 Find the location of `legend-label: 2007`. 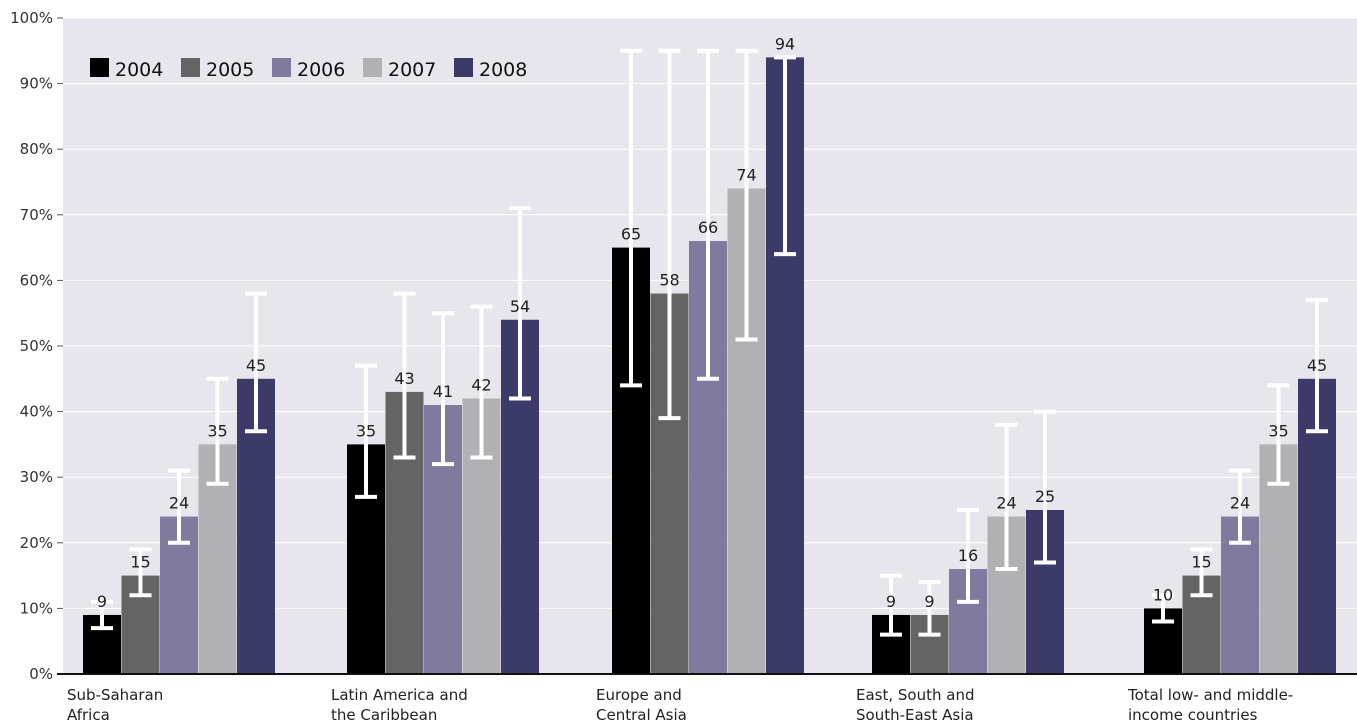

legend-label: 2007 is located at coordinates (412, 70).